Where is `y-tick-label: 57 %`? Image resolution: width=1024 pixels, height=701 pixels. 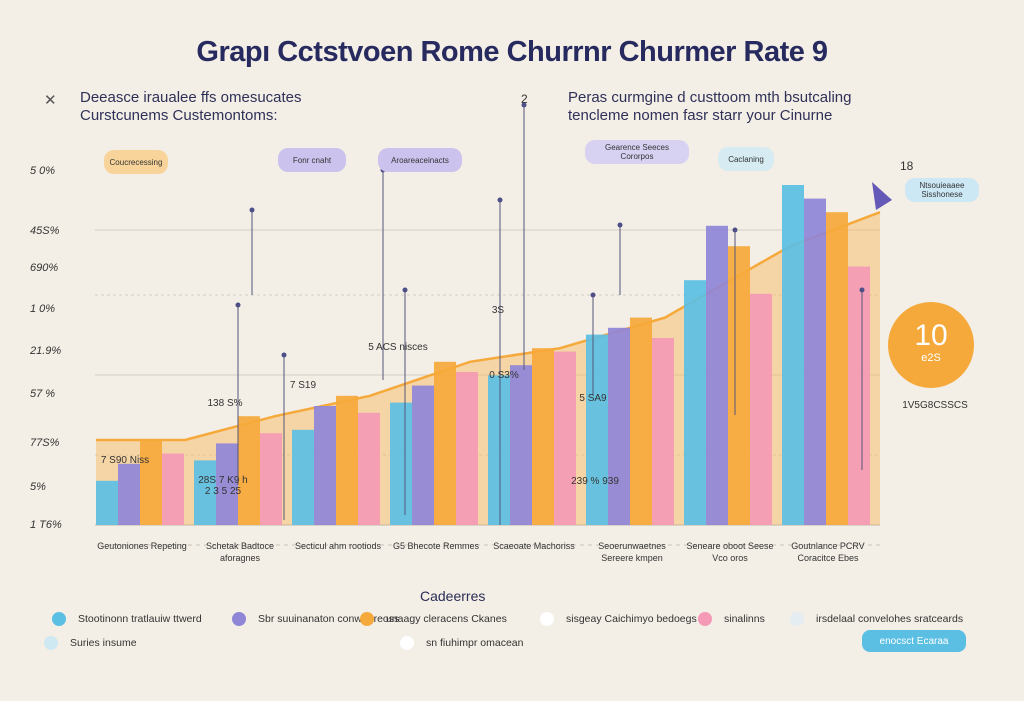
y-tick-label: 57 % is located at coordinates (43, 394).